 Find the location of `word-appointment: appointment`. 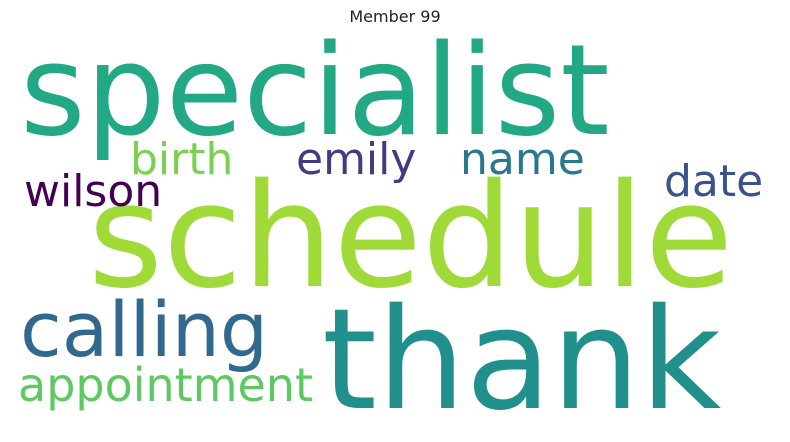

word-appointment: appointment is located at coordinates (166, 385).